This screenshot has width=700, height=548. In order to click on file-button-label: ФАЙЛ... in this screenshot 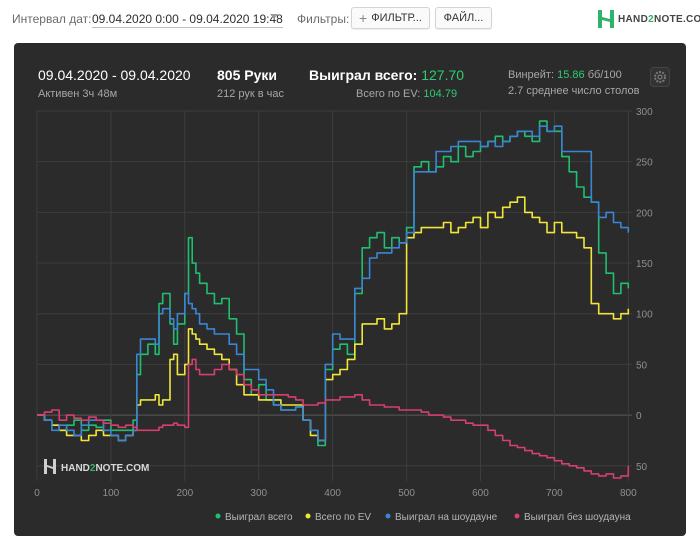, I will do `click(463, 18)`.